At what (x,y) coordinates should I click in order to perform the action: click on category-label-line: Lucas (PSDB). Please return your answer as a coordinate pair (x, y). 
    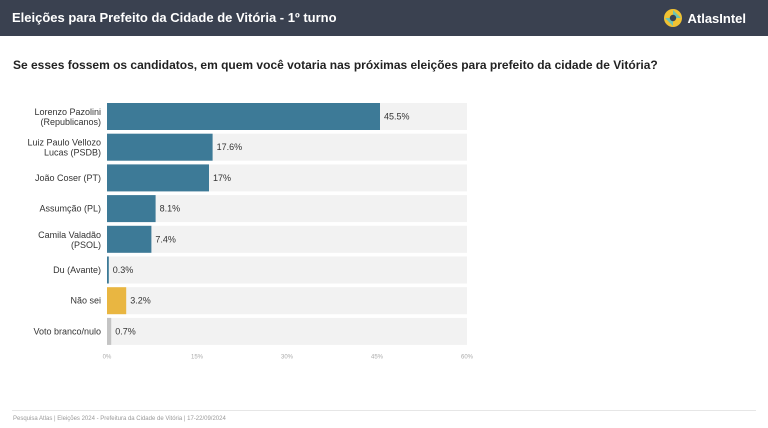
    Looking at the image, I should click on (72, 153).